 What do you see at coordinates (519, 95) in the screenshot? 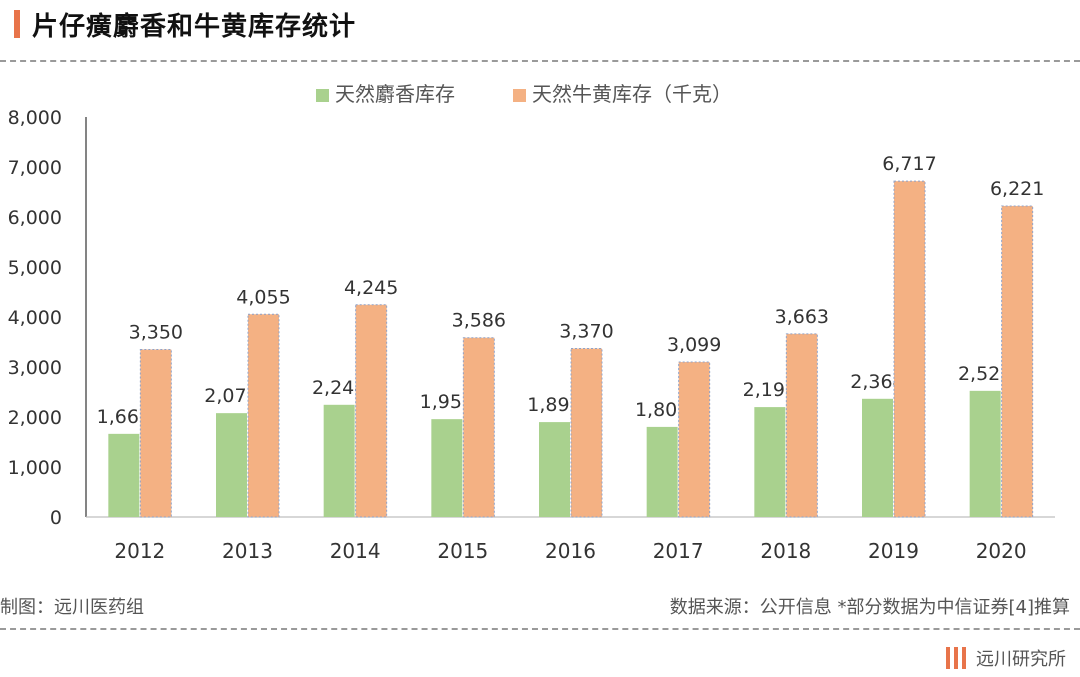
I see `legend-swatch-bezoar` at bounding box center [519, 95].